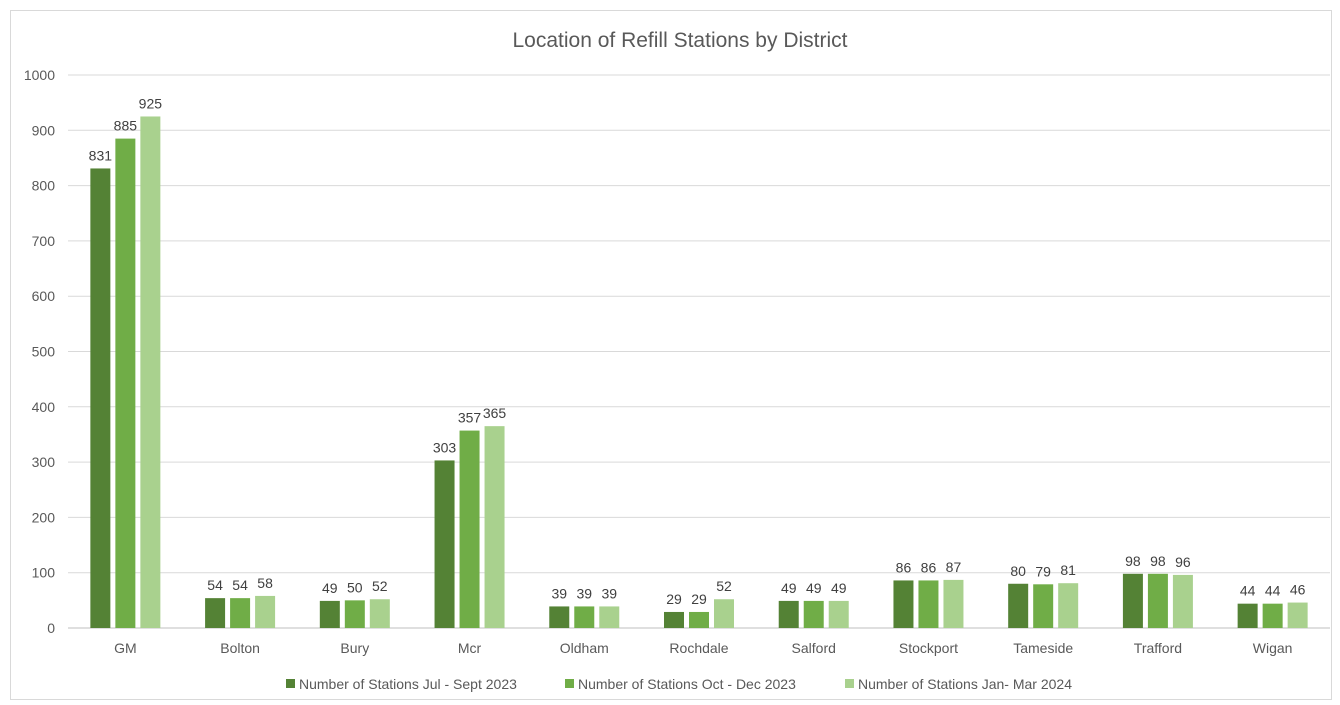 This screenshot has width=1340, height=705. What do you see at coordinates (1183, 562) in the screenshot?
I see `data-label: 96` at bounding box center [1183, 562].